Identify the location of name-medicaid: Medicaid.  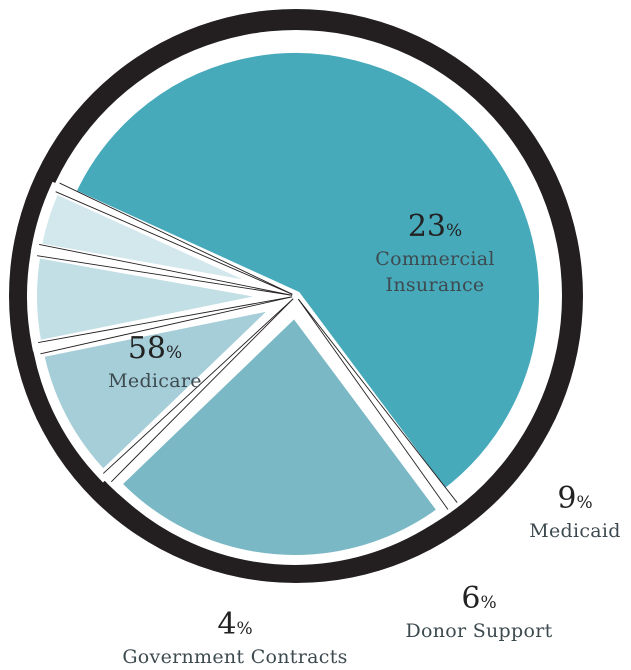
(575, 531).